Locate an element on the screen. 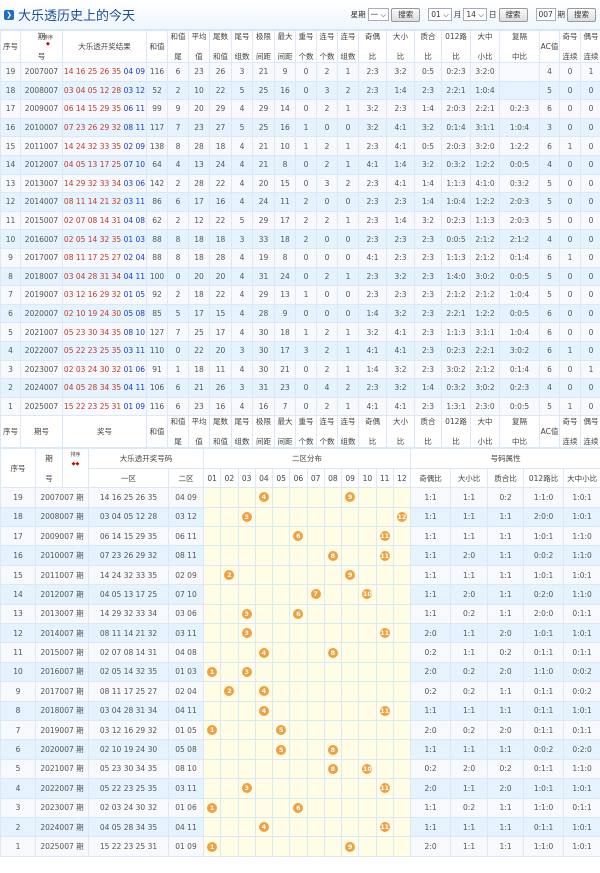 The image size is (600, 873). column-header: 期号 排序 ◆ is located at coordinates (41, 46).